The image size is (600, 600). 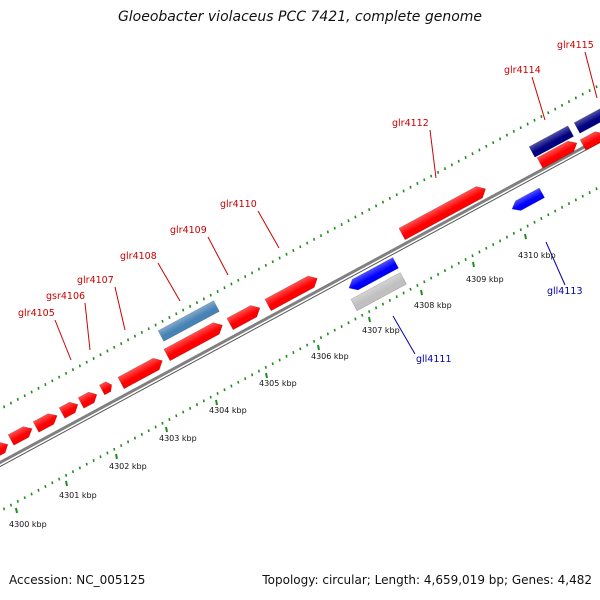 What do you see at coordinates (381, 330) in the screenshot?
I see `tick-label: 4307 kbp` at bounding box center [381, 330].